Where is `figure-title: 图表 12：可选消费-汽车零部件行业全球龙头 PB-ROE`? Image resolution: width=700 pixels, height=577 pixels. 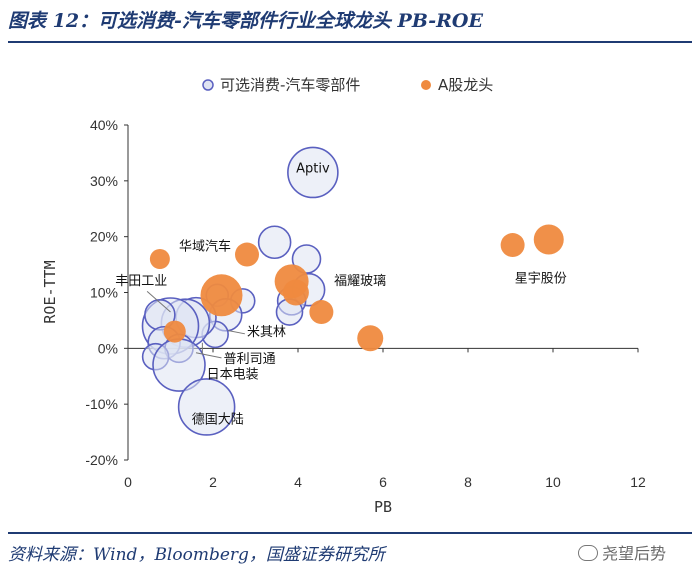 figure-title: 图表 12：可选消费-汽车零部件行业全球龙头 PB-ROE is located at coordinates (245, 21).